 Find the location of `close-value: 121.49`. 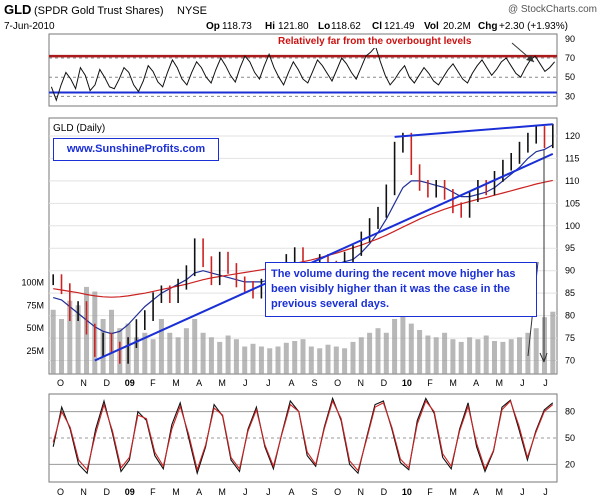

close-value: 121.49 is located at coordinates (399, 26).